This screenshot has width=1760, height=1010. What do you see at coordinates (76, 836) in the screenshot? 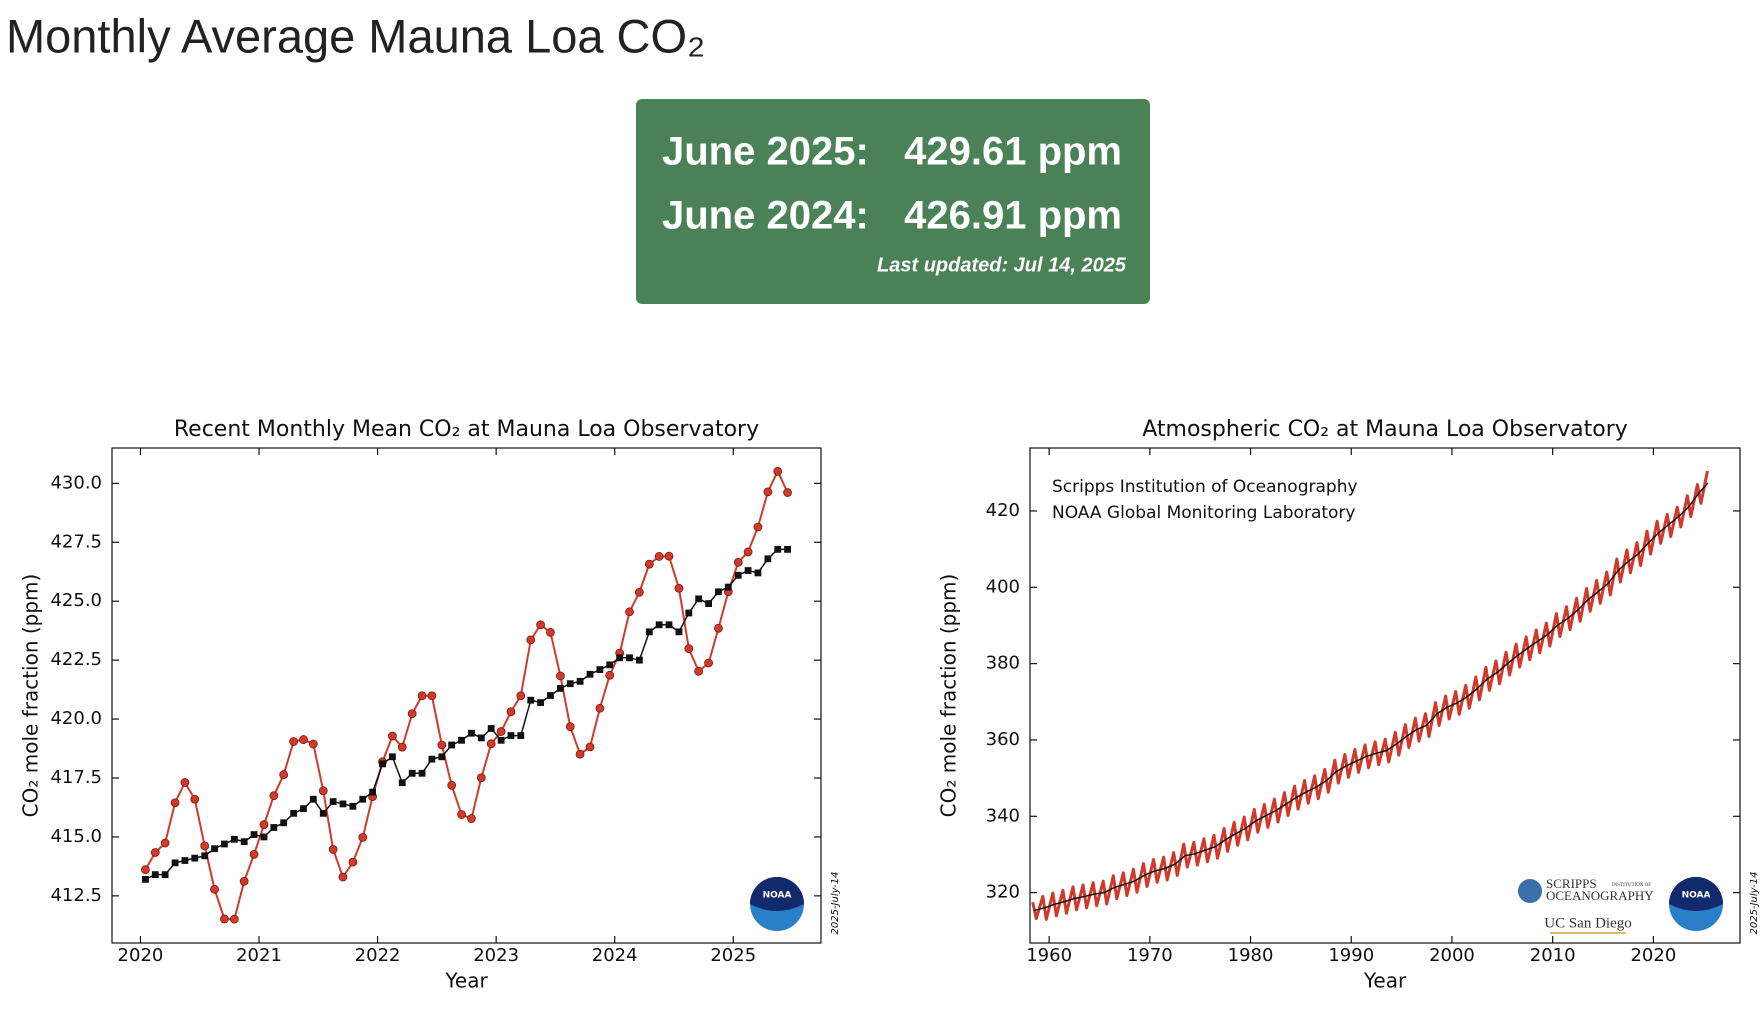
I see `y-tick-label: 415.0` at bounding box center [76, 836].